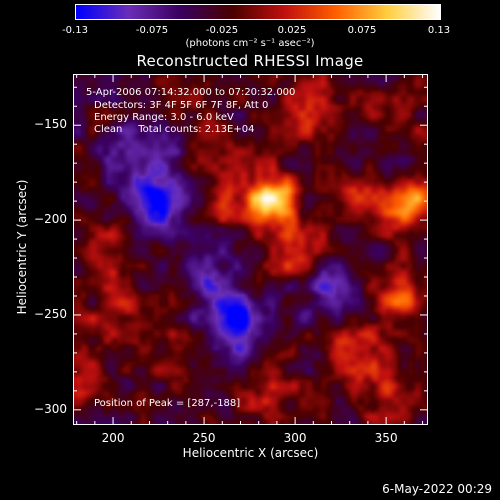 This screenshot has width=500, height=500. I want to click on colorbar-tick-label: -0.13, so click(75, 30).